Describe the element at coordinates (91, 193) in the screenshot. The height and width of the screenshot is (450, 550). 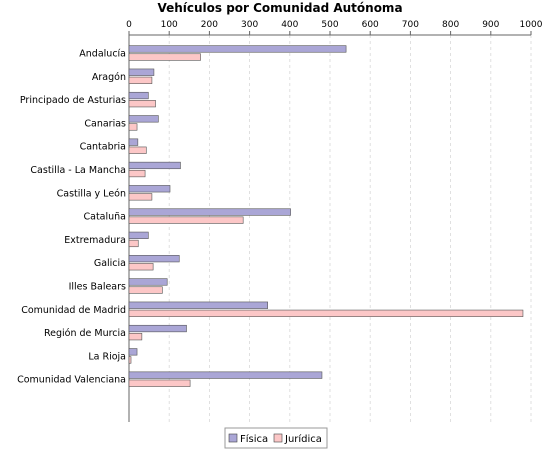
I see `category-label: Castilla y León` at that location.